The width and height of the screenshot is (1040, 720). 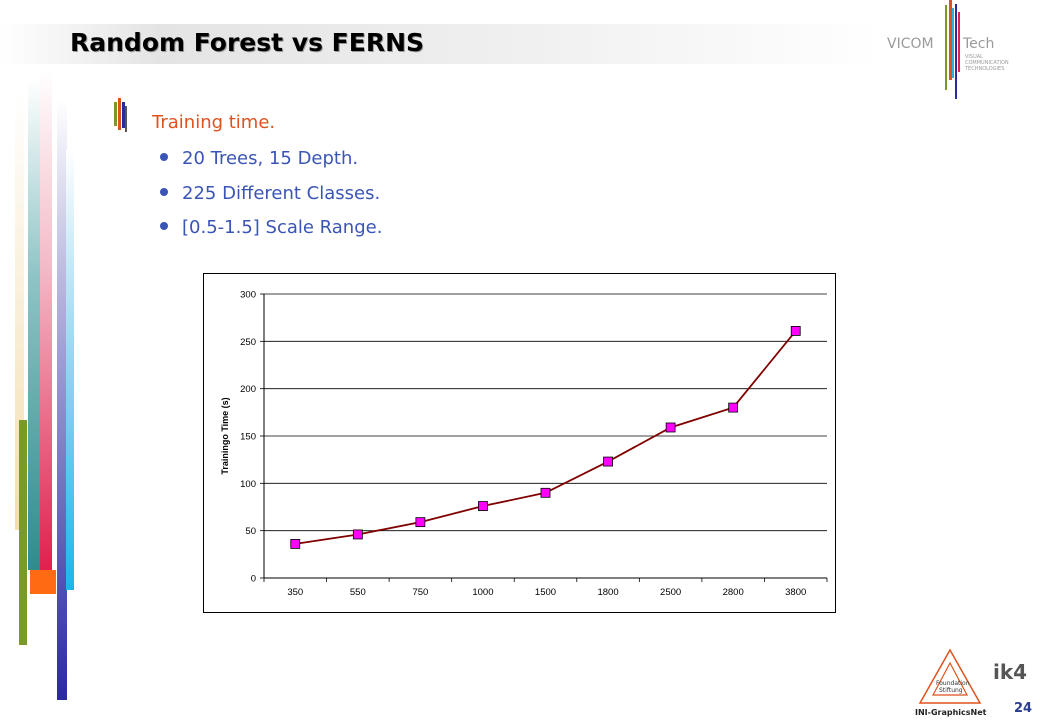 What do you see at coordinates (62, 400) in the screenshot?
I see `decor-bar-navy` at bounding box center [62, 400].